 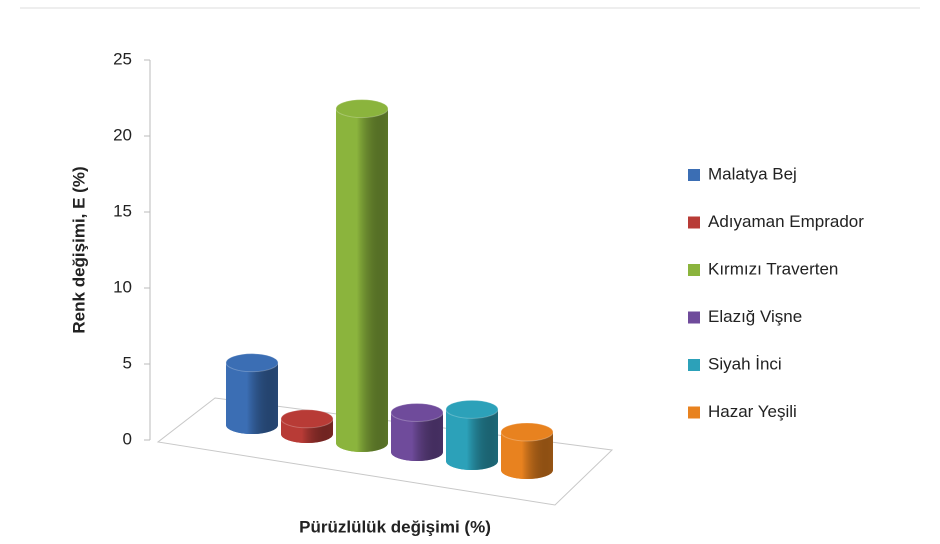 What do you see at coordinates (127, 362) in the screenshot?
I see `y-tick-label: 5` at bounding box center [127, 362].